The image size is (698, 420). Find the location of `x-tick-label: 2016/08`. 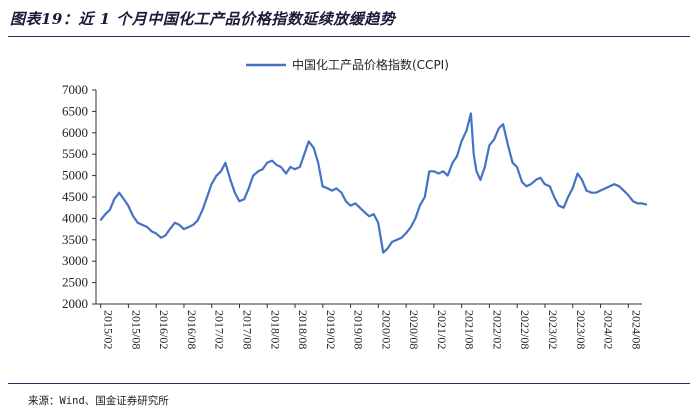

x-tick-label: 2016/08 is located at coordinates (192, 329).